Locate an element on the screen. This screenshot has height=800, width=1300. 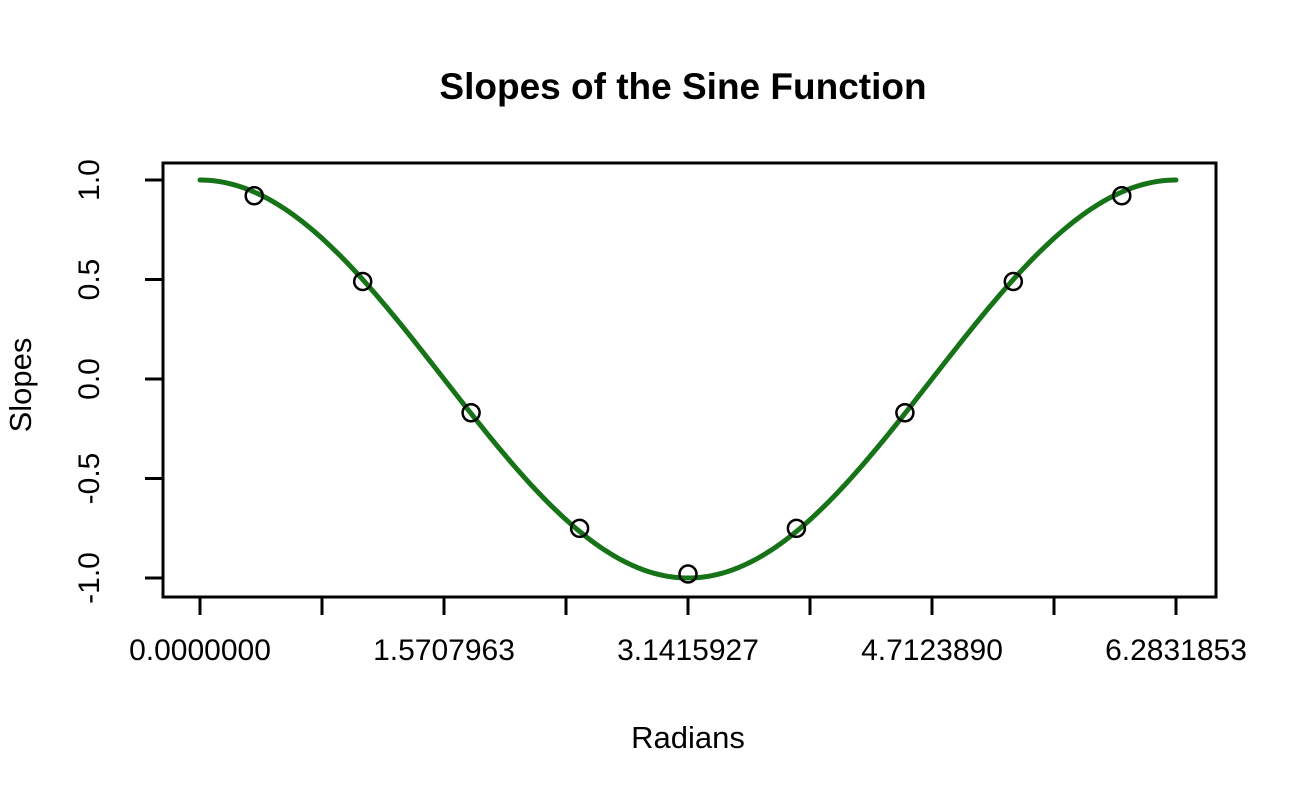
x-axis-label: Radians is located at coordinates (688, 737).